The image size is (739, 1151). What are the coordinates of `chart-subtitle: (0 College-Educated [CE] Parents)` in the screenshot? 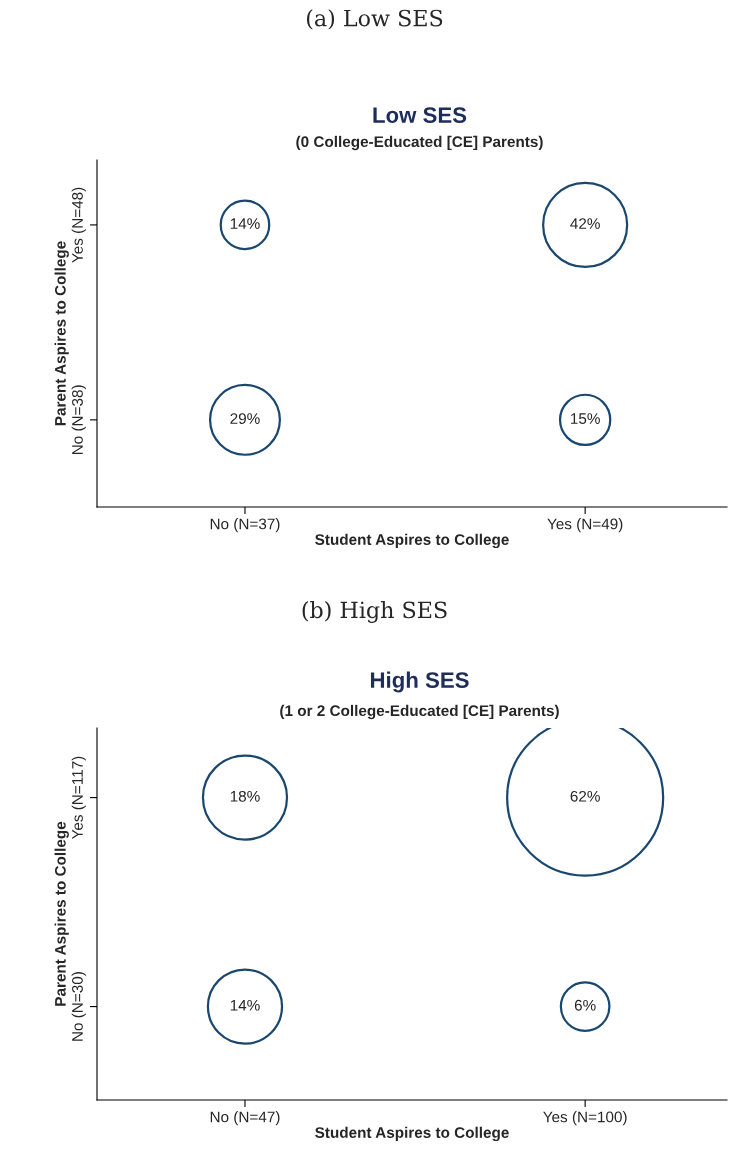 It's located at (419, 143).